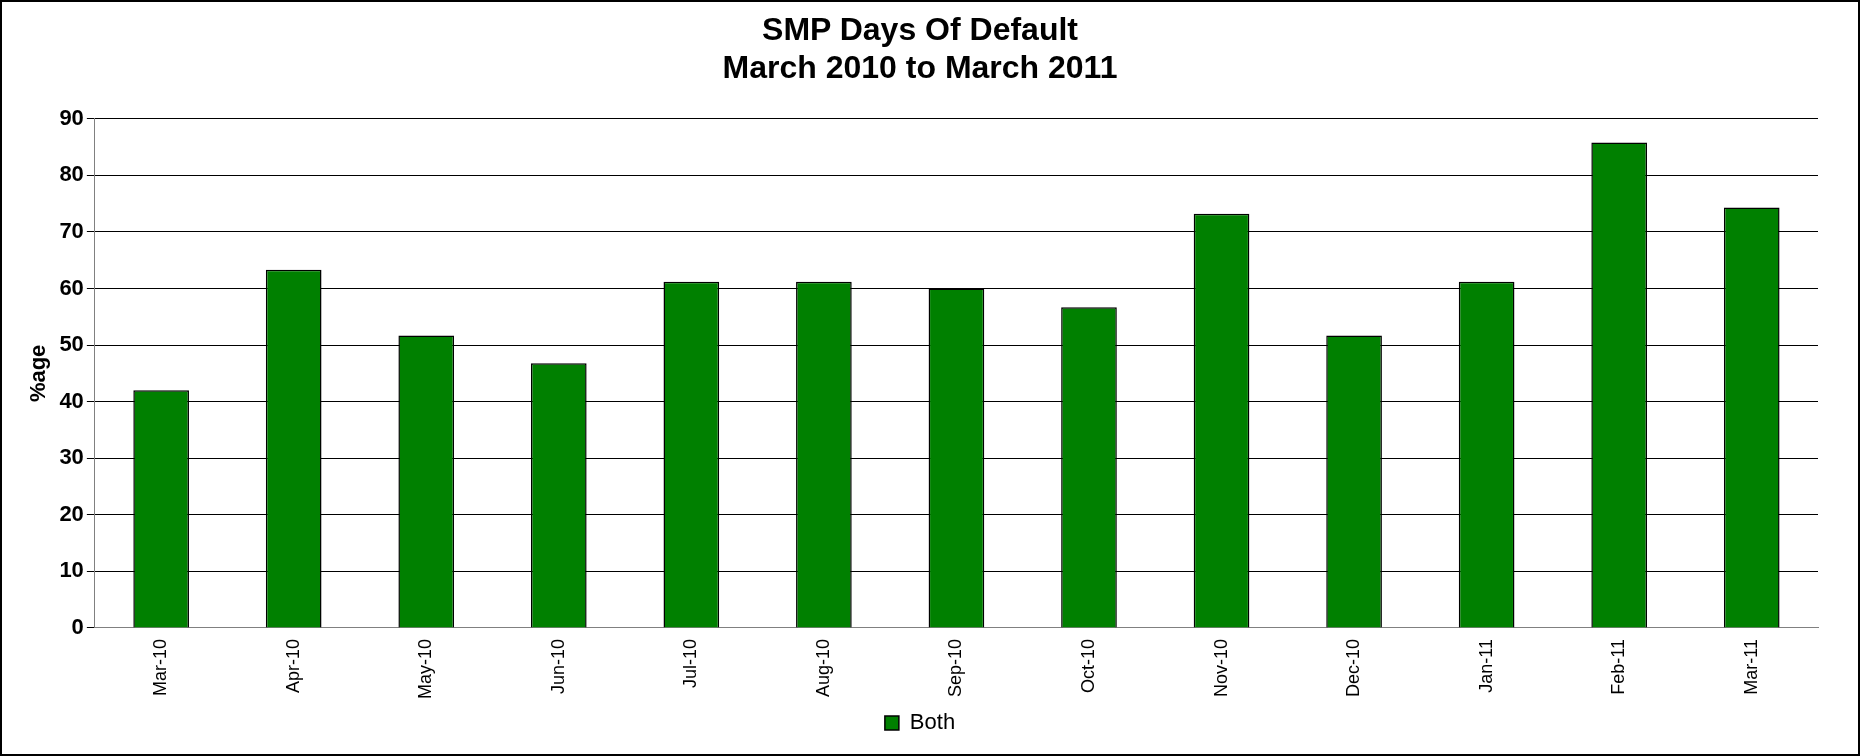 The width and height of the screenshot is (1860, 756). Describe the element at coordinates (1750, 666) in the screenshot. I see `x-tick-label: Mar-11` at that location.